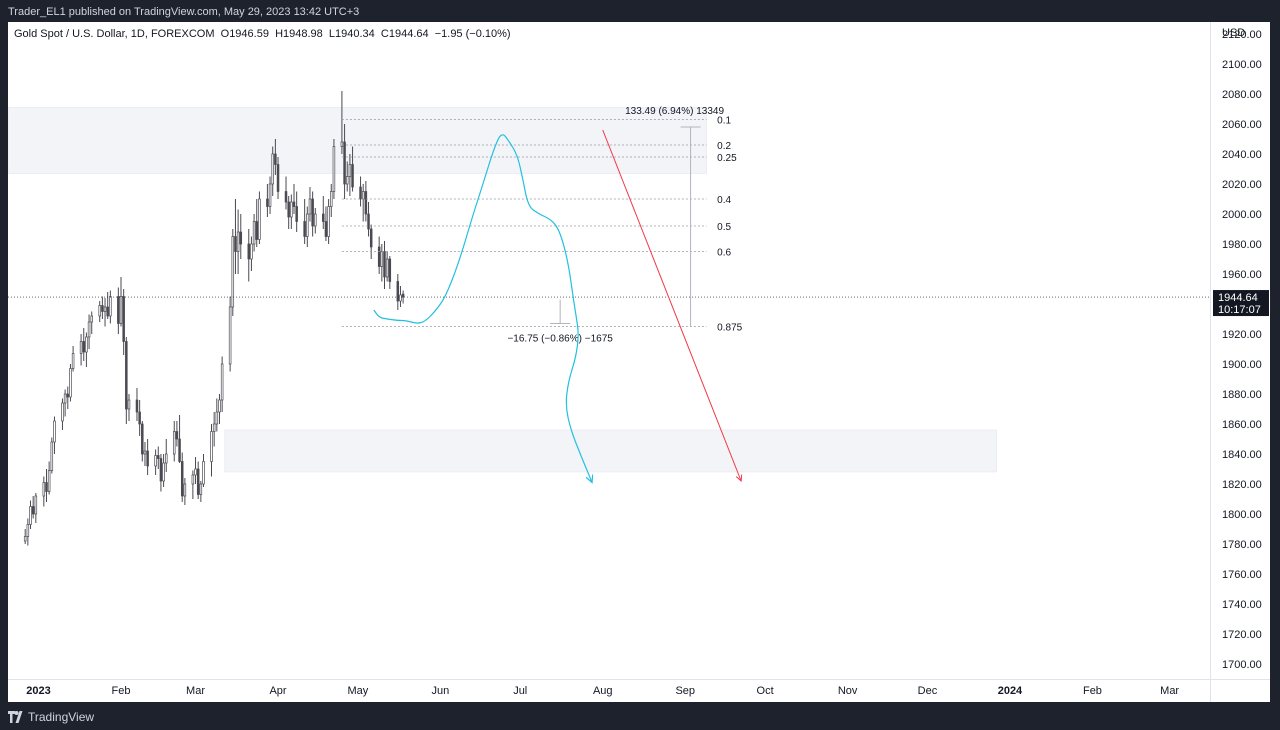 The width and height of the screenshot is (1280, 730). What do you see at coordinates (1242, 185) in the screenshot?
I see `y-tick-label: 2020.00` at bounding box center [1242, 185].